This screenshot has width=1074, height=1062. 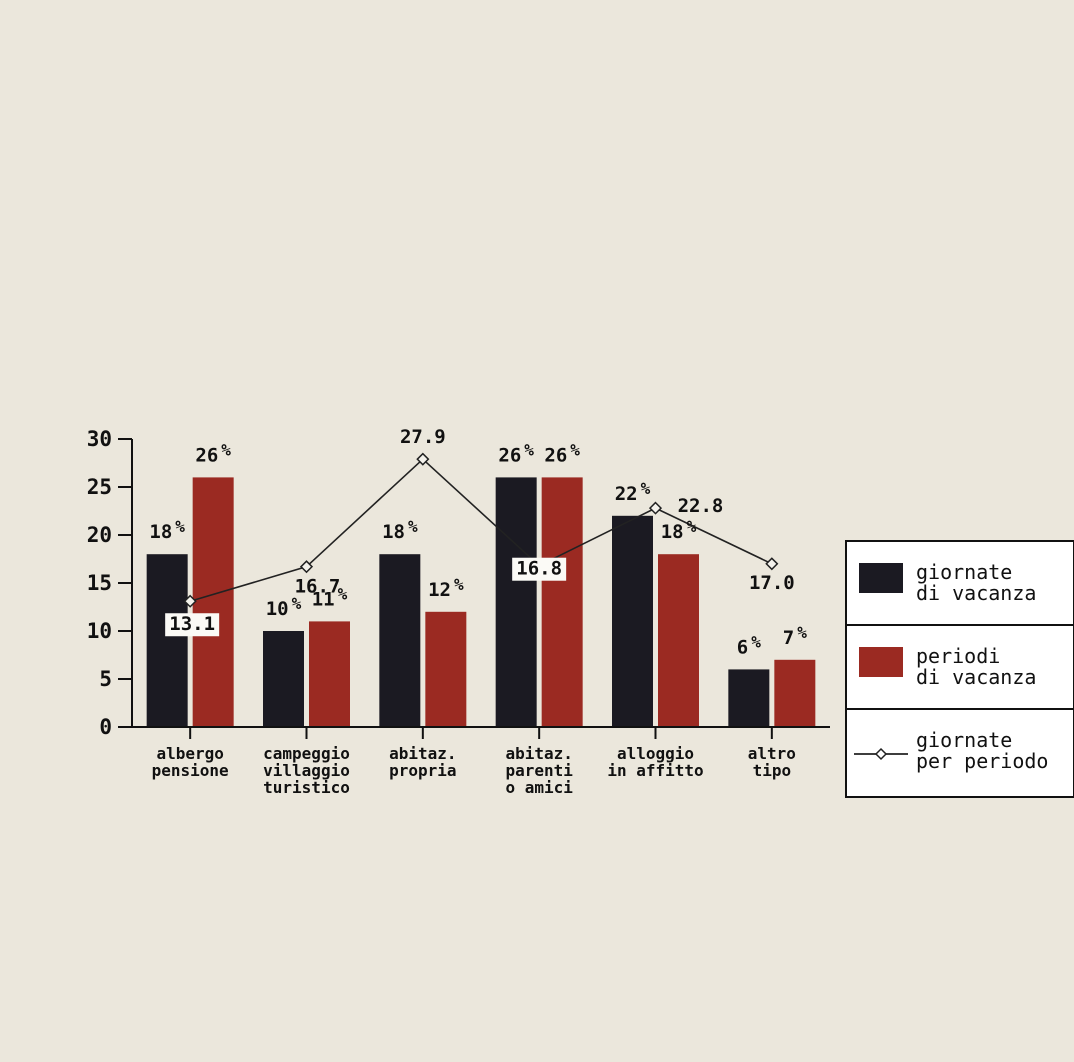 What do you see at coordinates (749, 645) in the screenshot?
I see `bar-value-label-giornate-5: 6%` at bounding box center [749, 645].